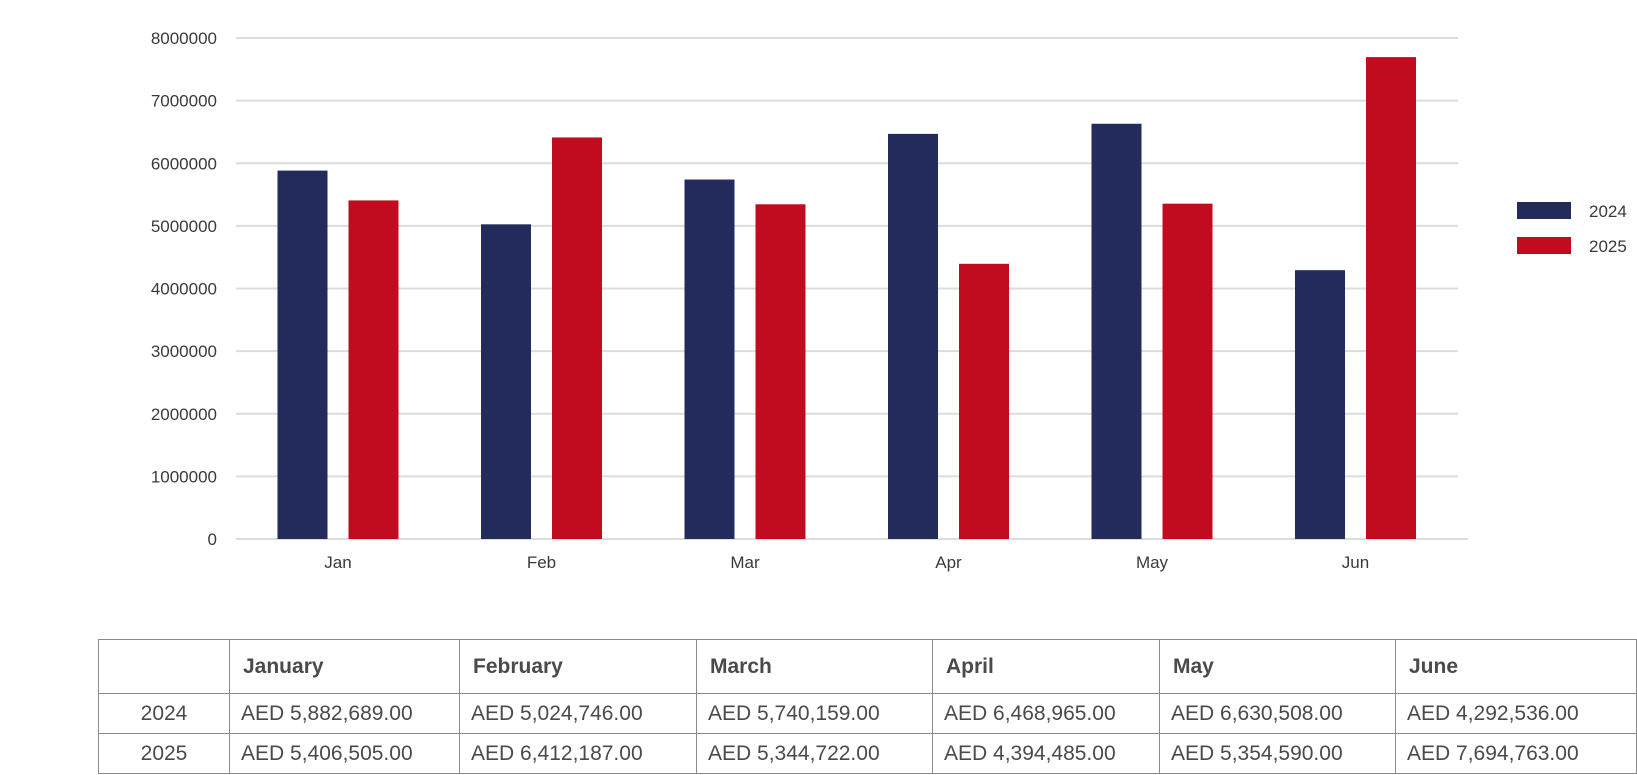 This screenshot has width=1637, height=775. Describe the element at coordinates (1277, 713) in the screenshot. I see `table-cell: AED 6,630,508.00` at that location.